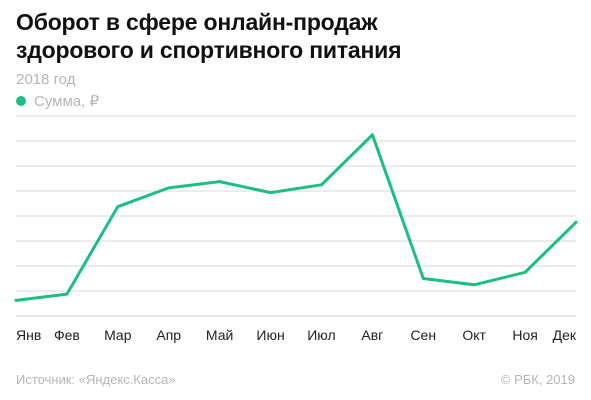  What do you see at coordinates (21, 101) in the screenshot?
I see `legend-marker` at bounding box center [21, 101].